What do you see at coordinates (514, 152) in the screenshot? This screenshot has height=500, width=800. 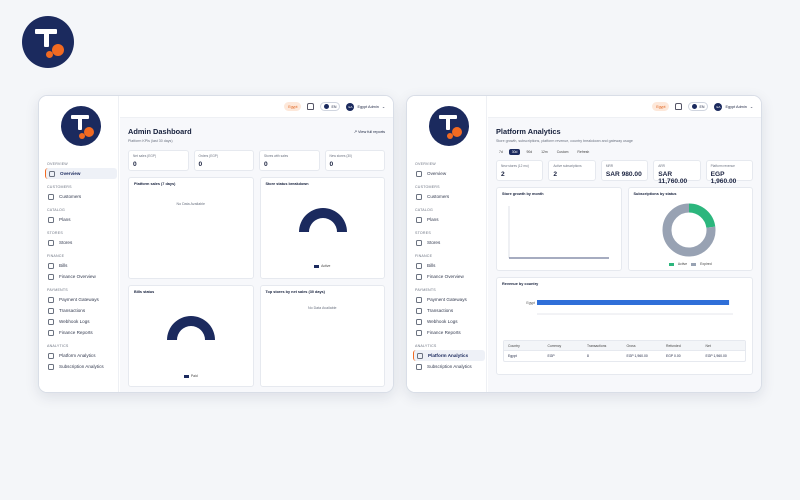 I see `tab-30d: 30d` at bounding box center [514, 152].